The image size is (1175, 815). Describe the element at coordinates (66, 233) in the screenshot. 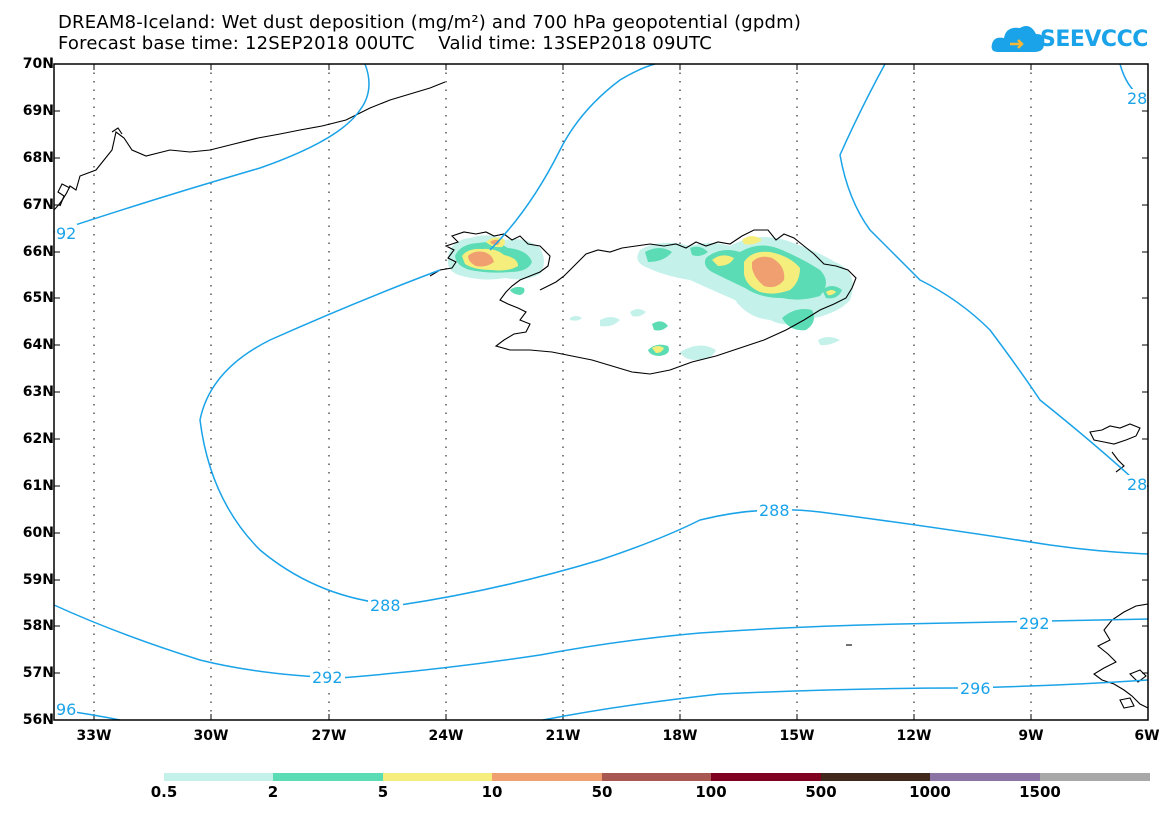

I see `contour-label: 92` at that location.